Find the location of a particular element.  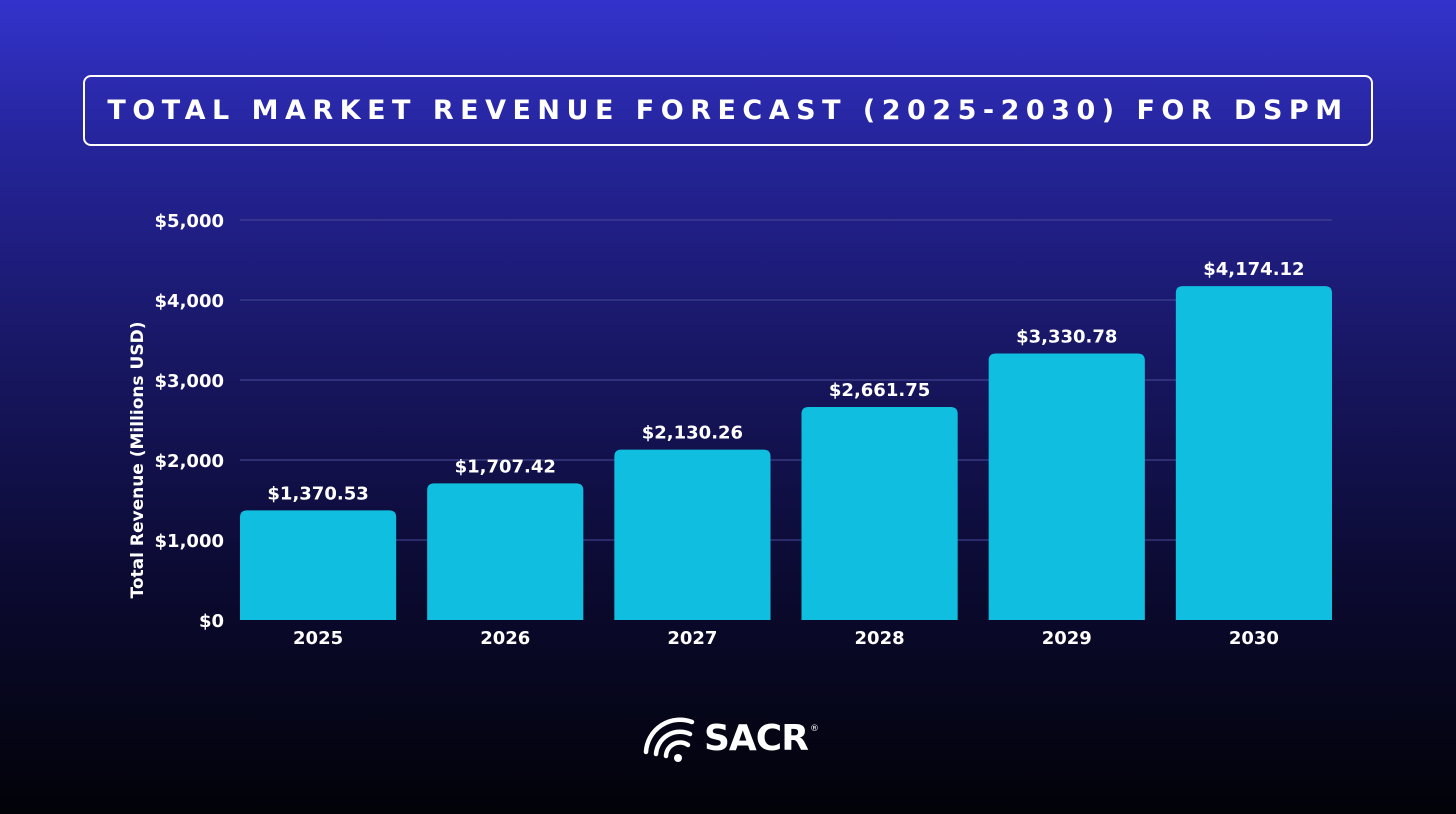

y-axis-label: Total Revenue (Millions USD) is located at coordinates (138, 460).